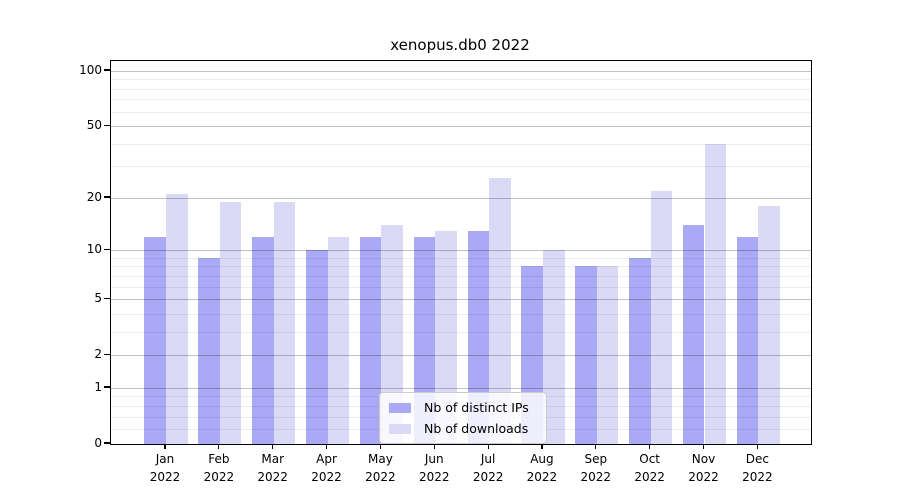 This screenshot has height=500, width=900. Describe the element at coordinates (98, 386) in the screenshot. I see `y-tick-label: 1` at that location.